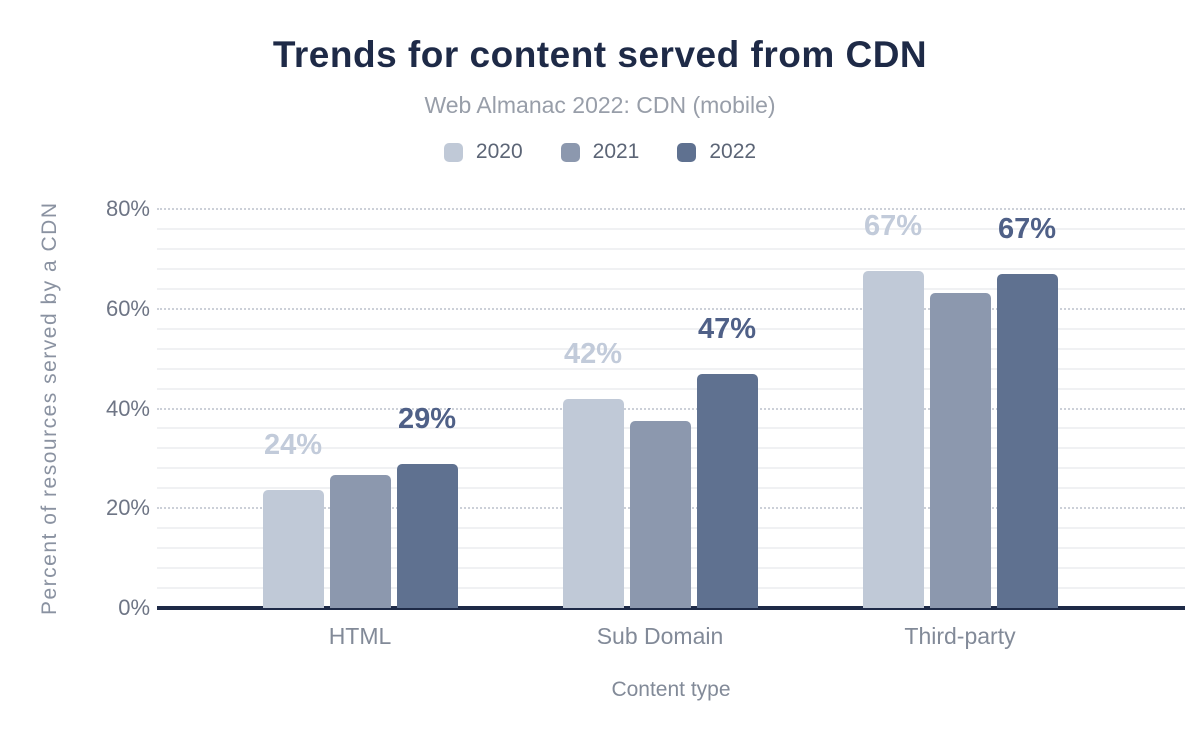 This screenshot has width=1200, height=742. I want to click on legend-label: 2020, so click(499, 151).